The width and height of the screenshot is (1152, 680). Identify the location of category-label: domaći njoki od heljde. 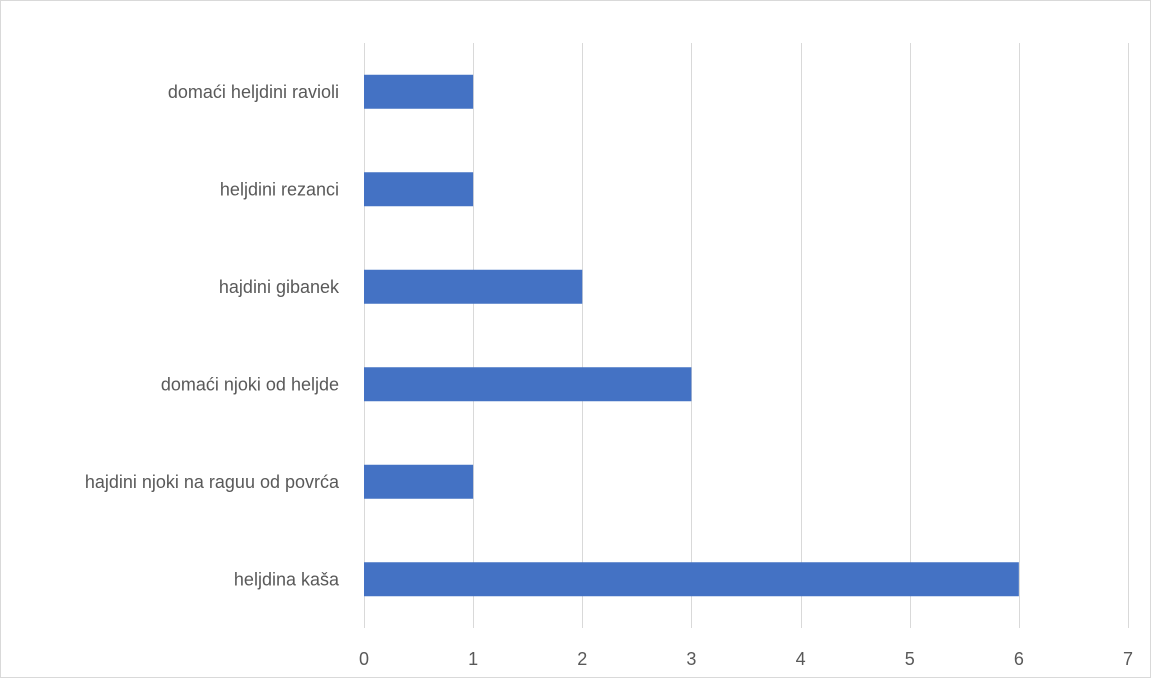
(250, 384).